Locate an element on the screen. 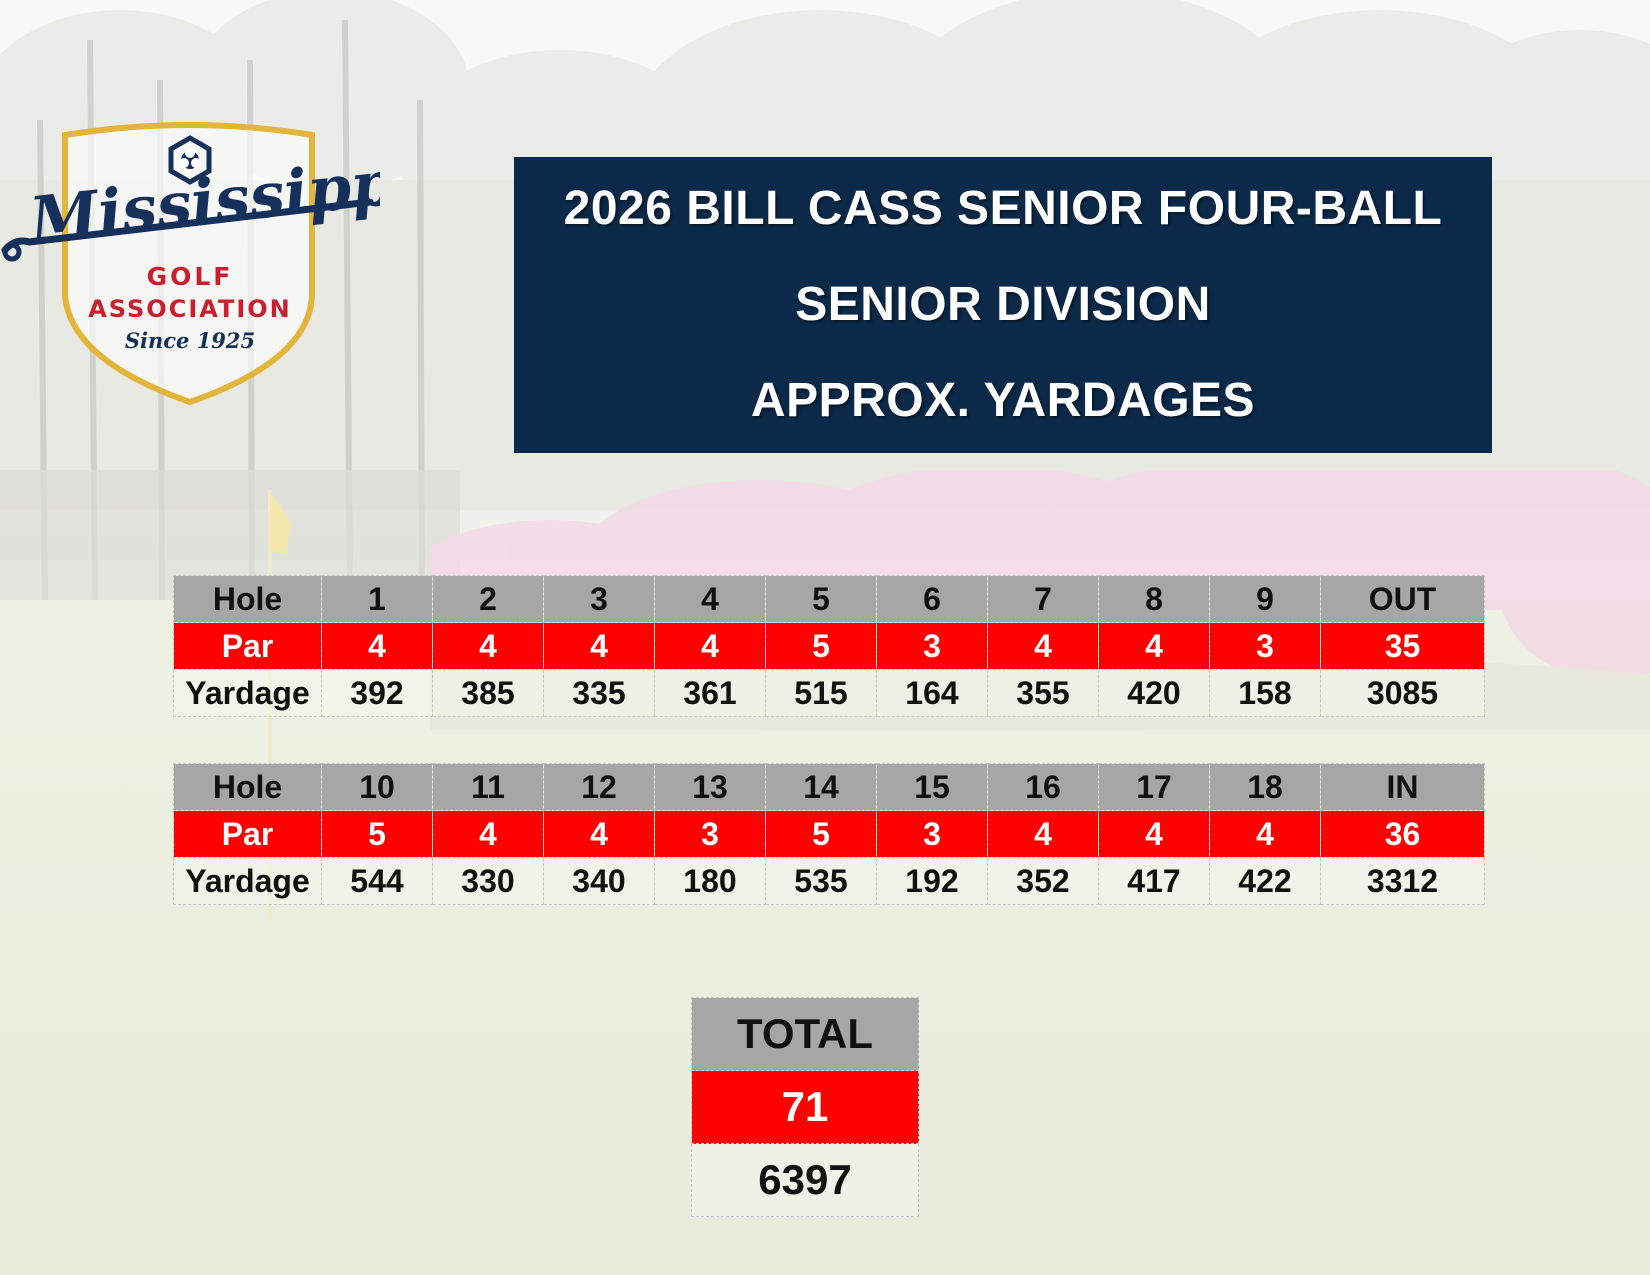 The image size is (1650, 1275). division-title: SENIOR DIVISION is located at coordinates (1003, 304).